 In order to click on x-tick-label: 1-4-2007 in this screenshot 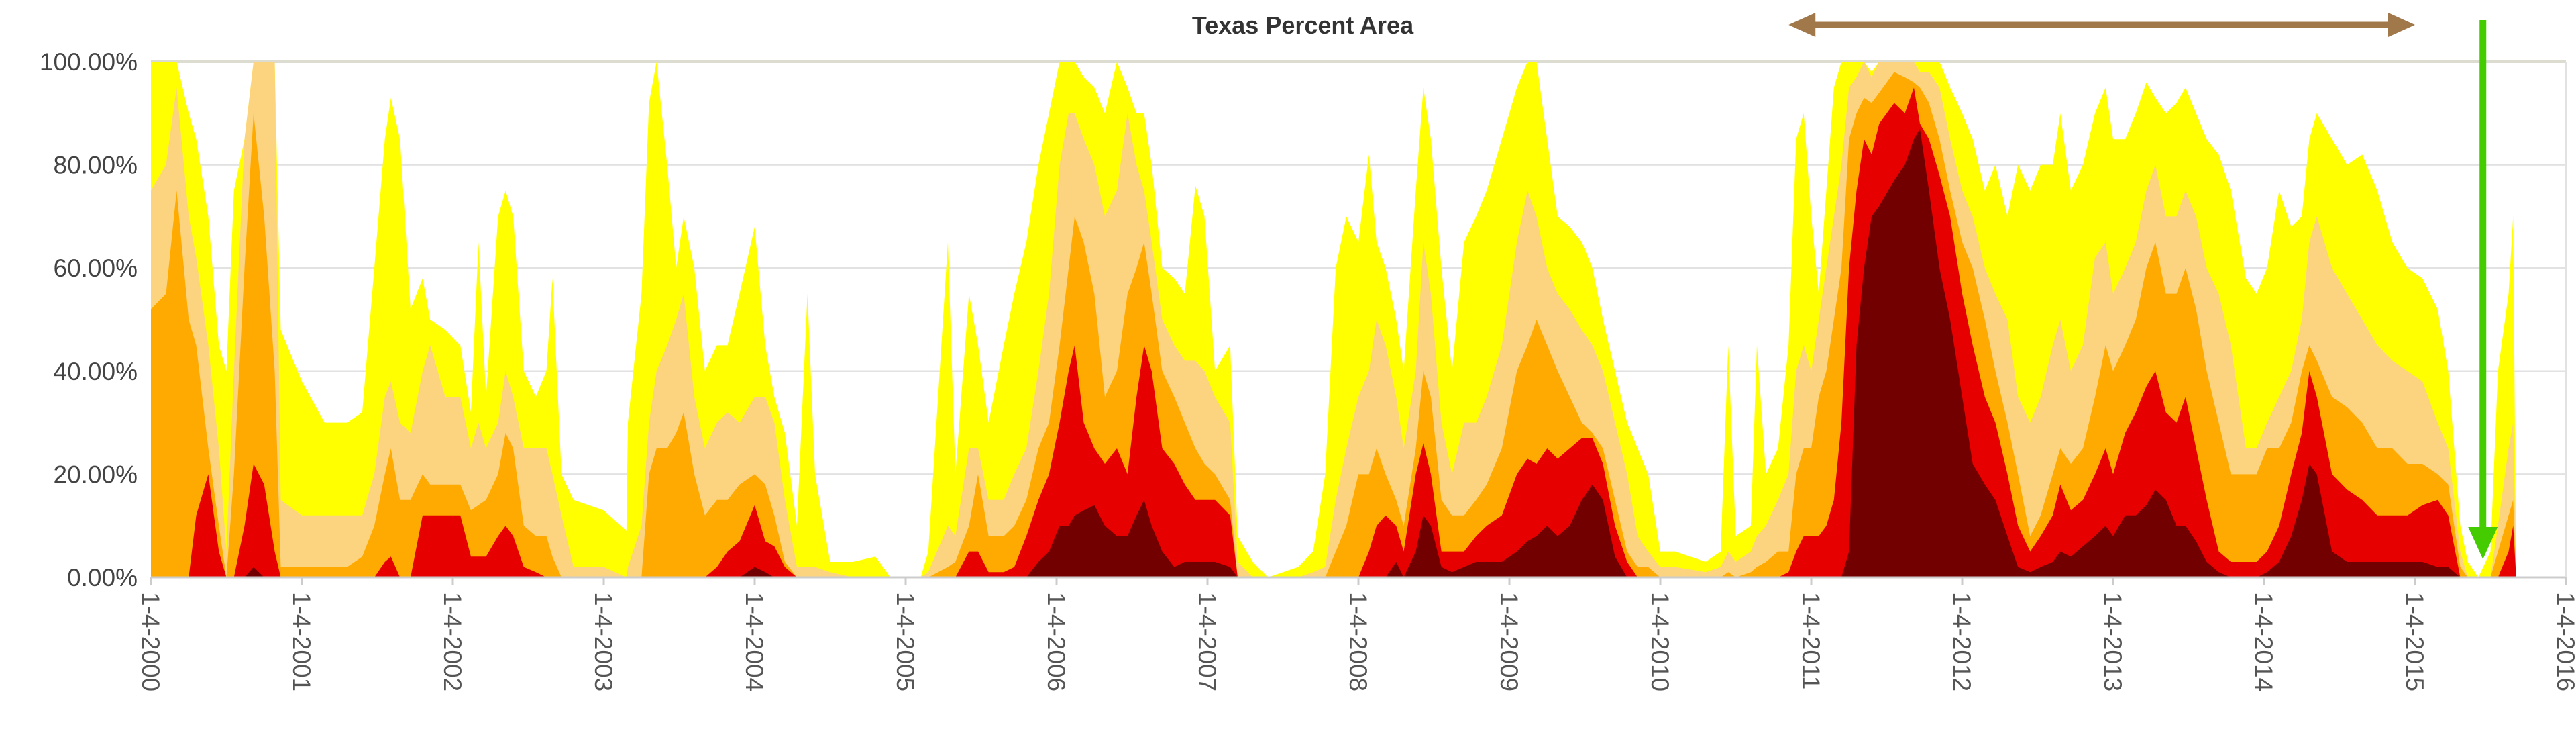, I will do `click(1207, 641)`.